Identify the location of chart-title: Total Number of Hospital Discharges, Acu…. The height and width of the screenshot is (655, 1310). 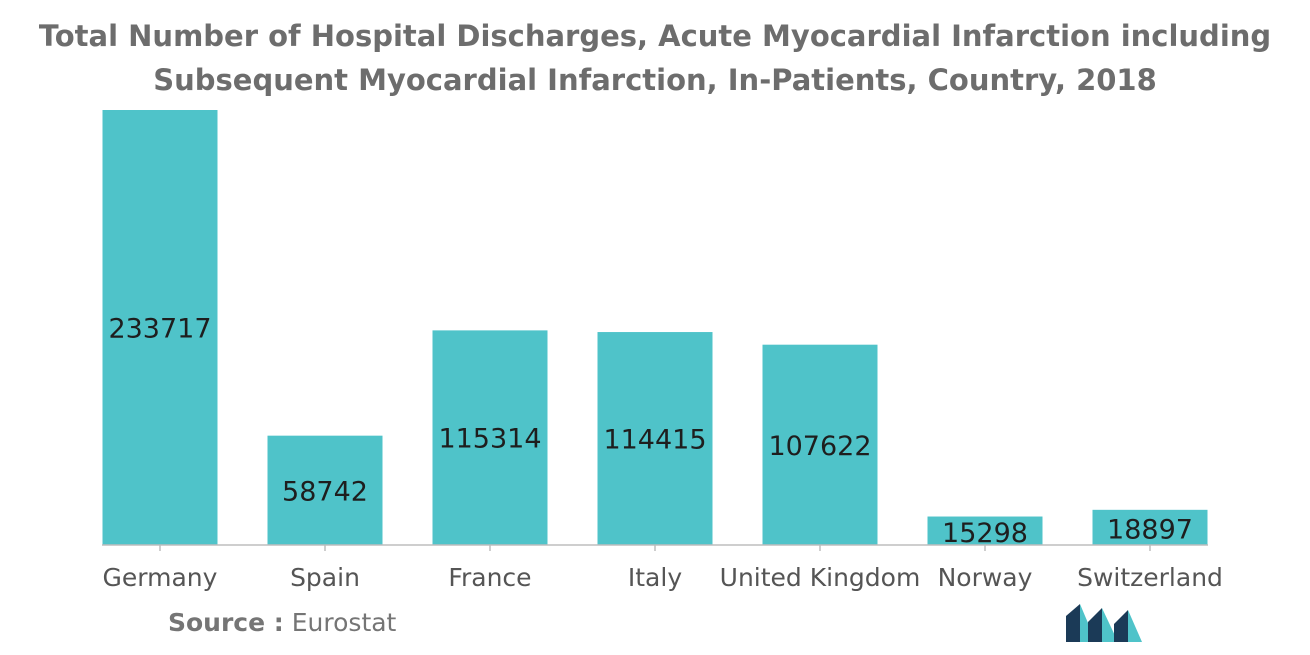
(655, 58).